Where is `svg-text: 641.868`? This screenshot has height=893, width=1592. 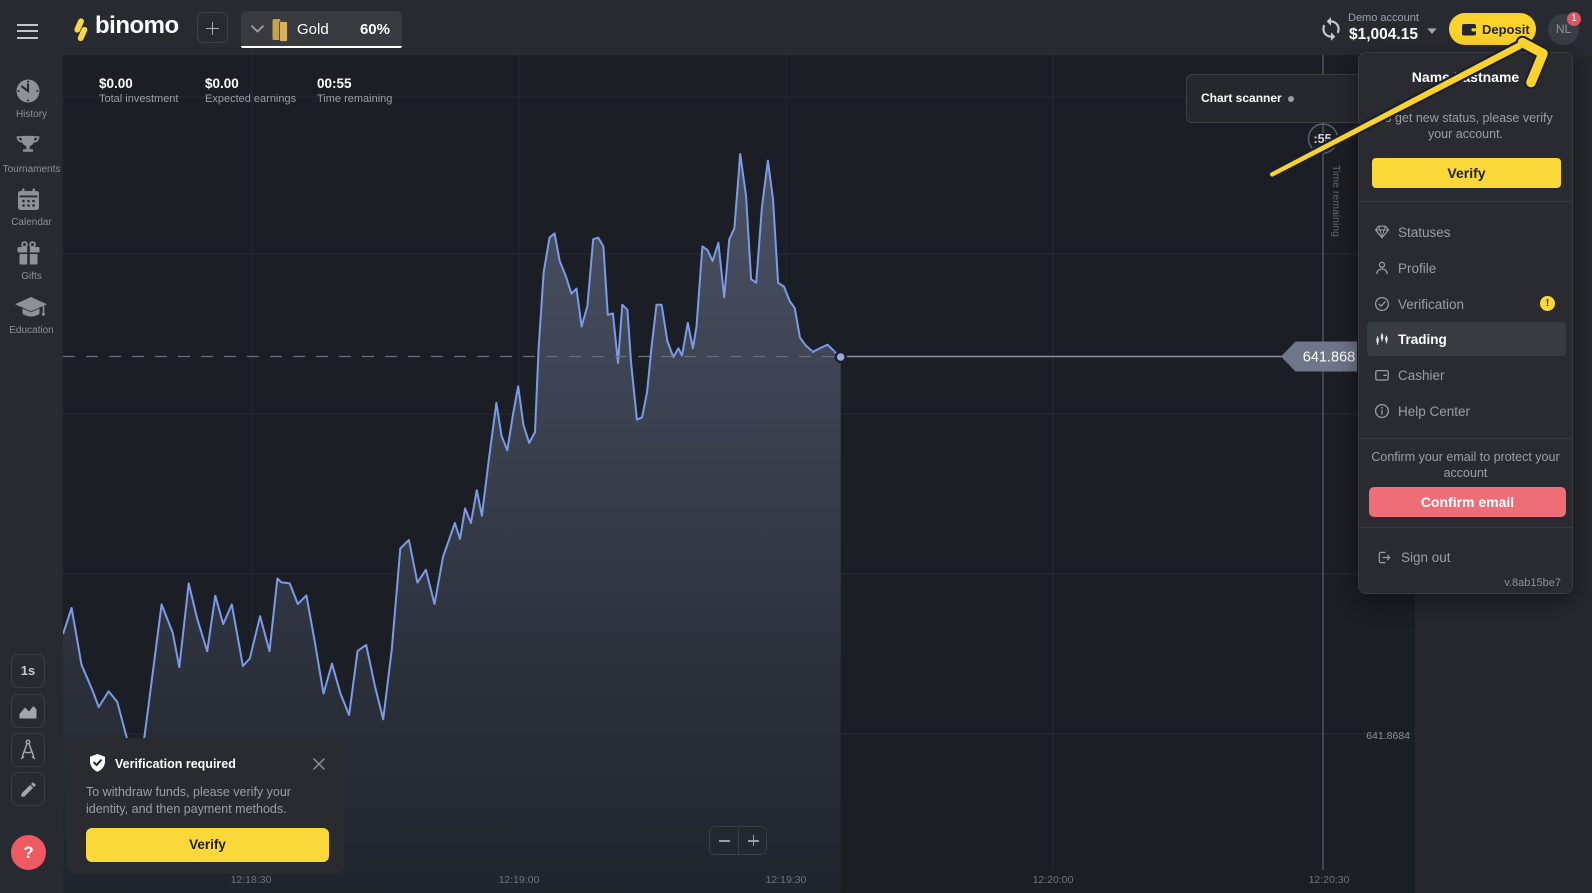
svg-text: 641.868 is located at coordinates (1329, 358).